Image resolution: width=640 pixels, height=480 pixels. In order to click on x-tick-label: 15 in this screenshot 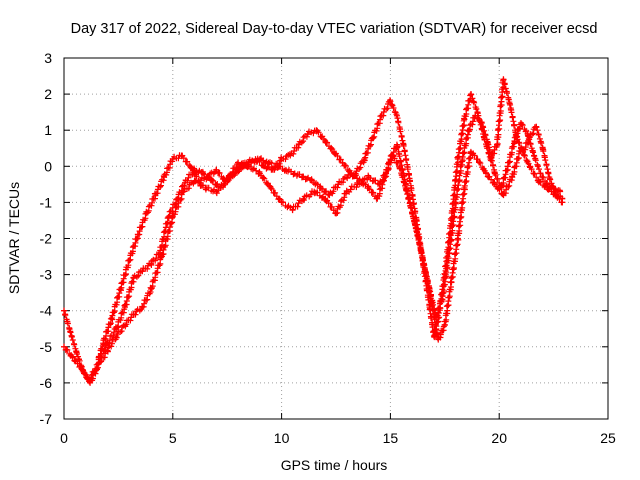, I will do `click(391, 438)`.